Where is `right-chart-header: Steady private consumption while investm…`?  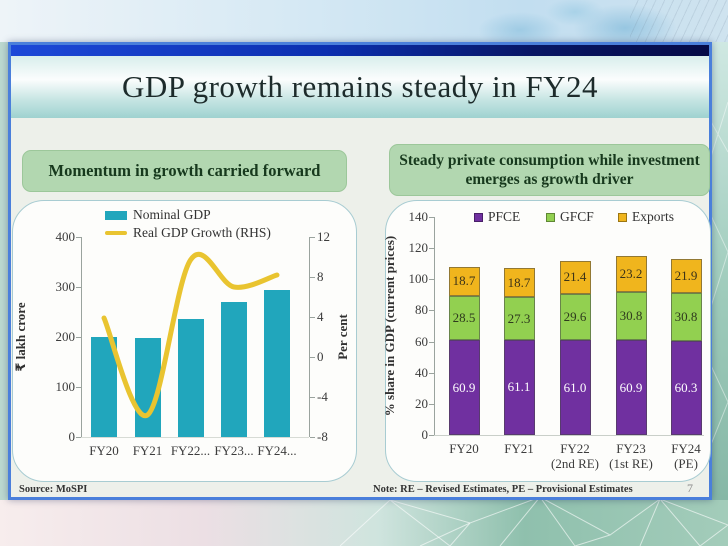
right-chart-header: Steady private consumption while investm… is located at coordinates (549, 170).